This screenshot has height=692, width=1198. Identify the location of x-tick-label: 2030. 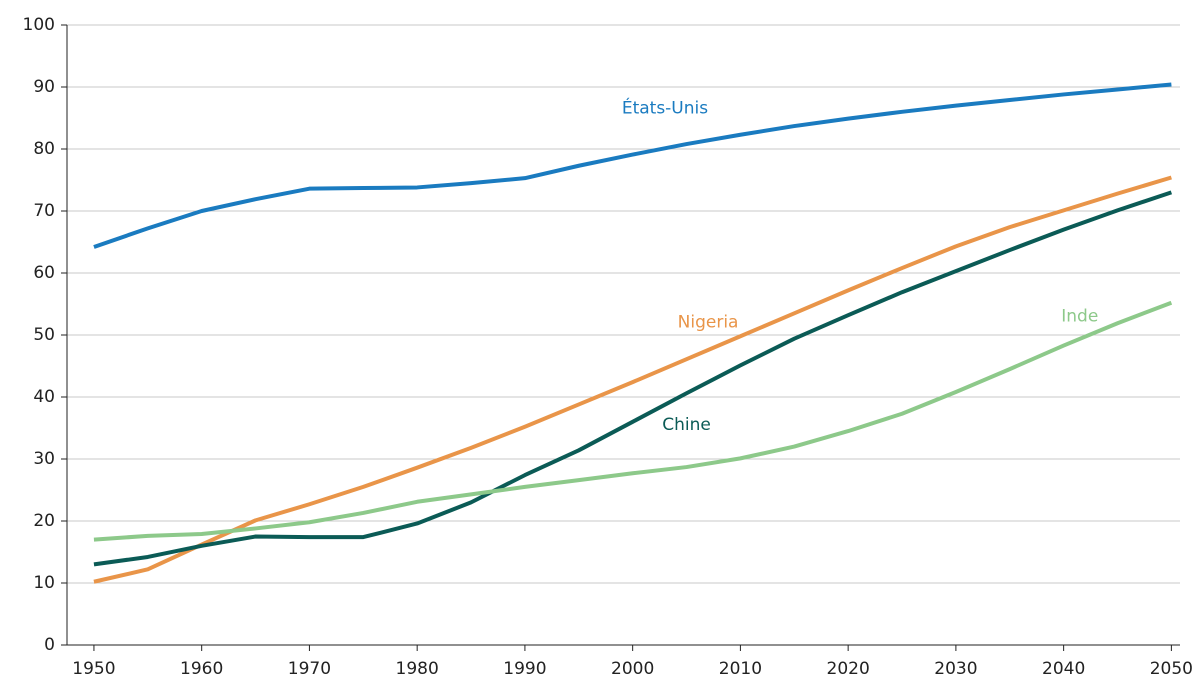
(955, 669).